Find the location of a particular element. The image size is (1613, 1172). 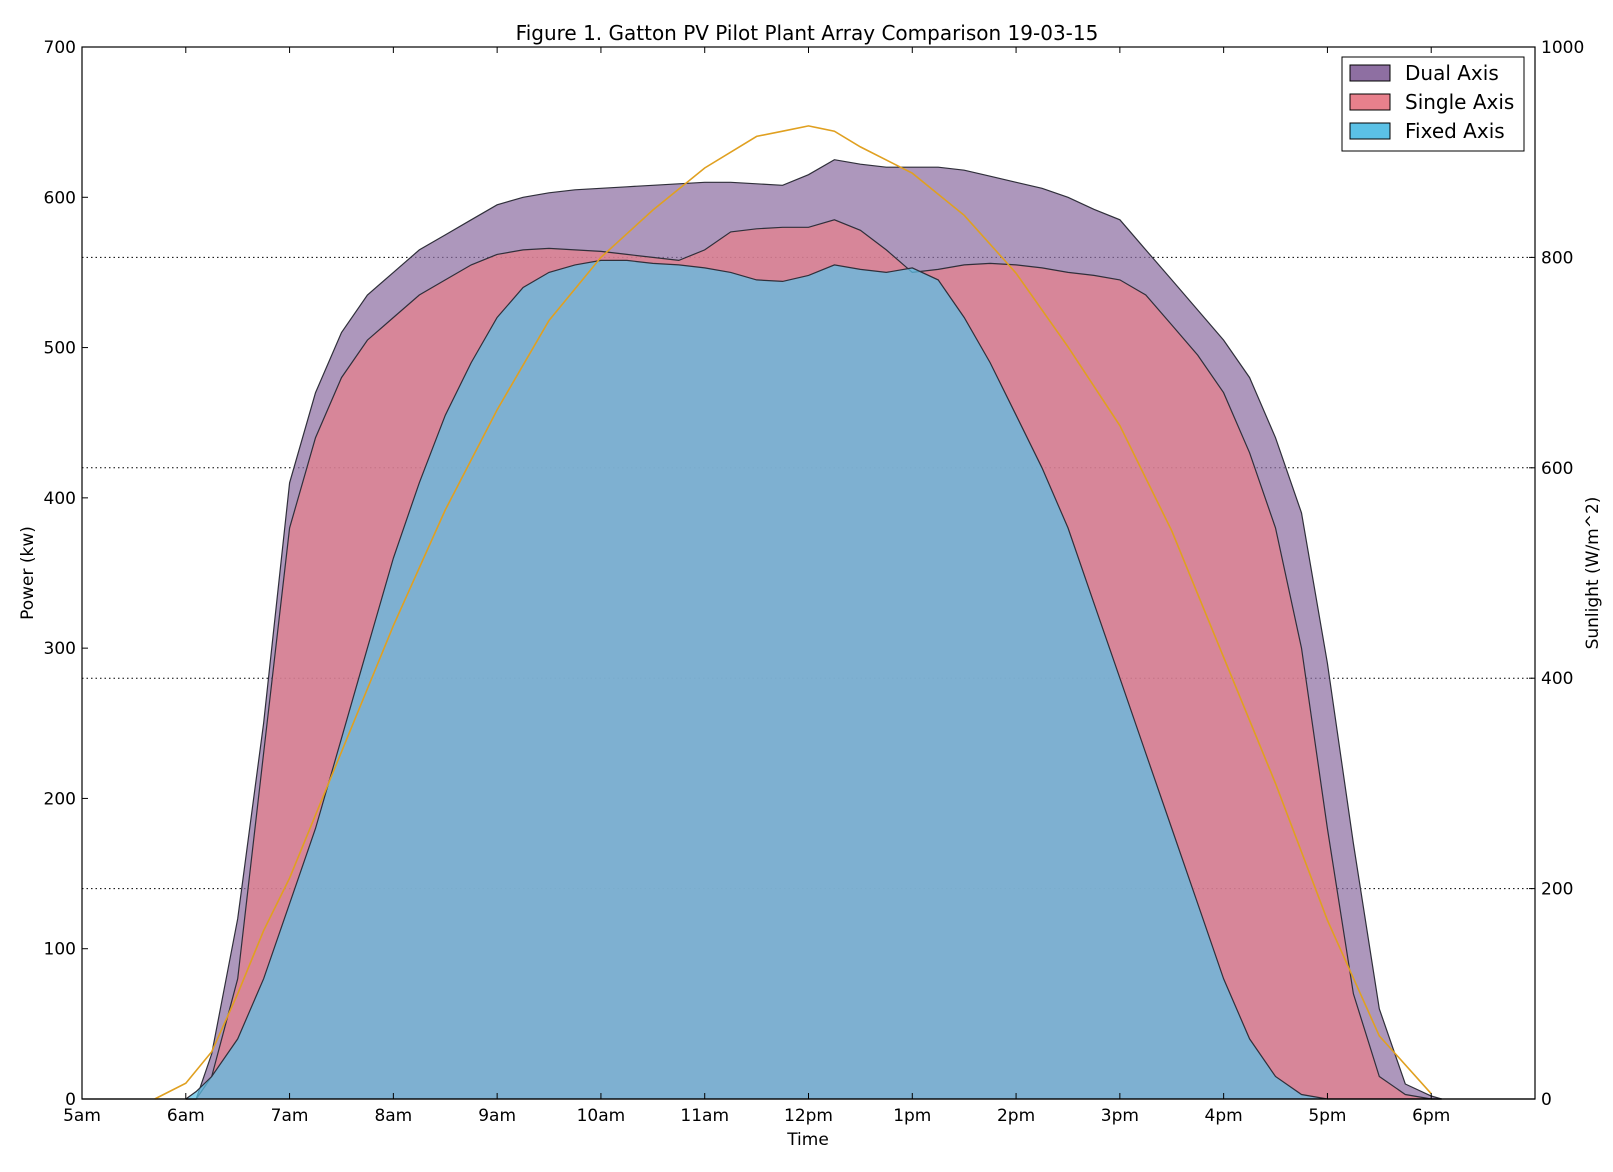

y2-tick-label: 1000 is located at coordinates (1562, 48).